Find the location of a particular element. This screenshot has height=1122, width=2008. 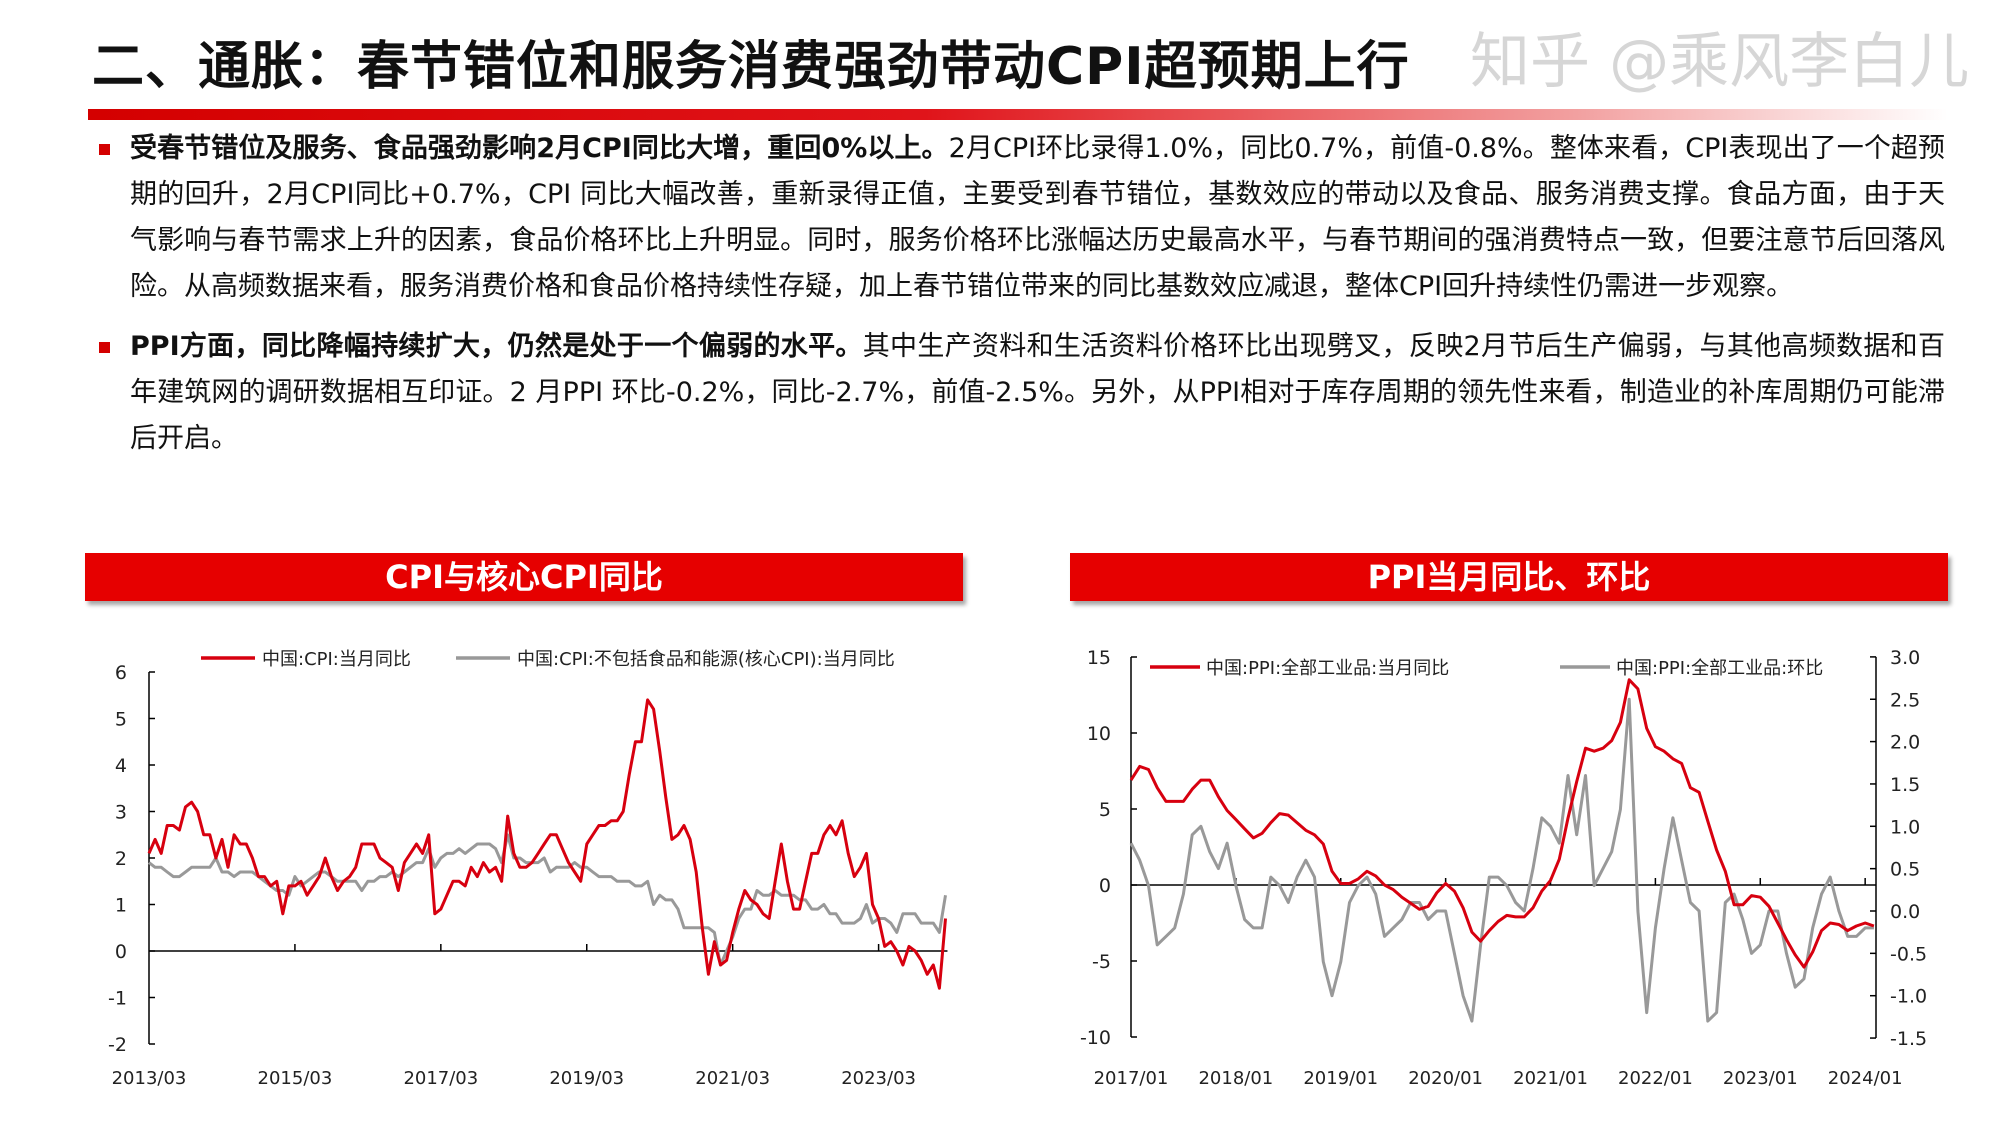

ppi-left-y-tick-label: -5 is located at coordinates (1101, 962).